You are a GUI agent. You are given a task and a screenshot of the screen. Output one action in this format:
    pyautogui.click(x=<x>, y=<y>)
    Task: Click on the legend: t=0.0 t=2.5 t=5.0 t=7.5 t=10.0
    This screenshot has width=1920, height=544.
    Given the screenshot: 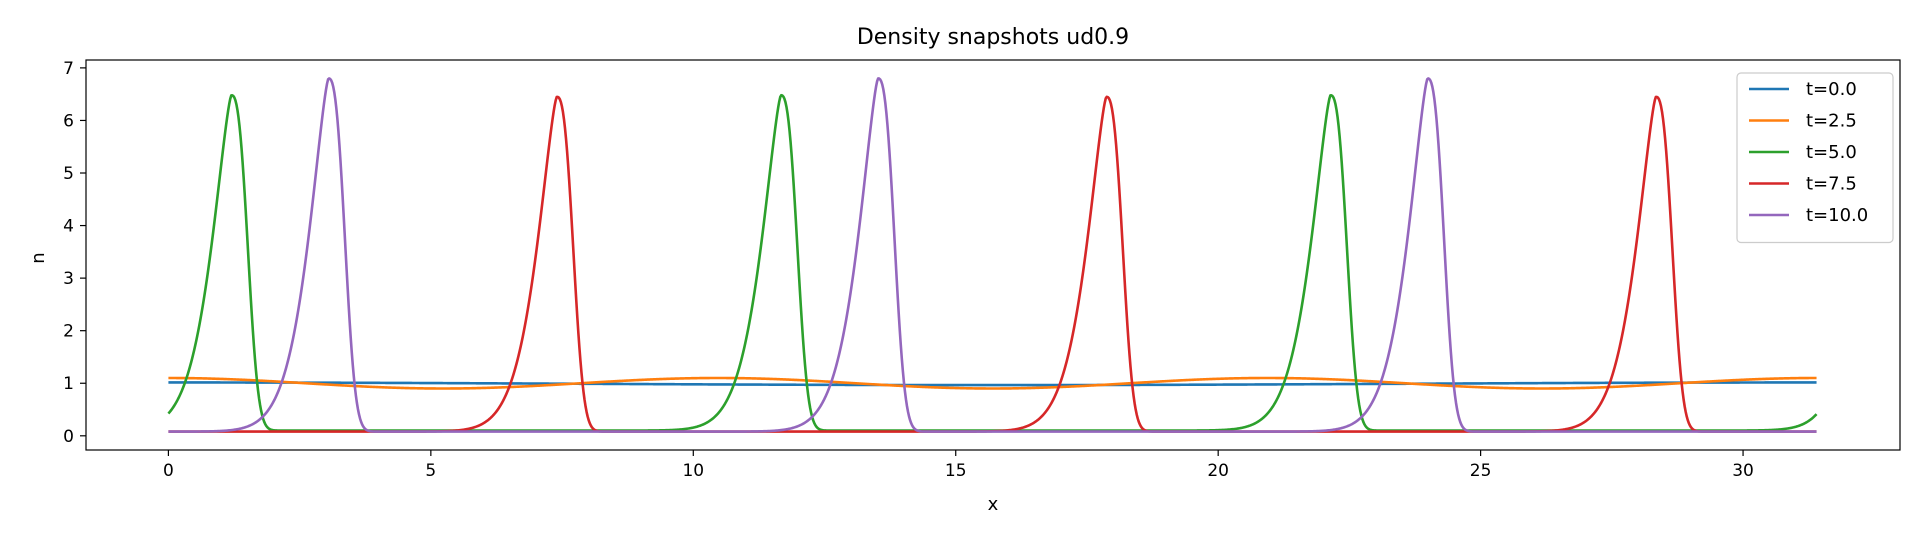 What is the action you would take?
    pyautogui.click(x=1815, y=158)
    